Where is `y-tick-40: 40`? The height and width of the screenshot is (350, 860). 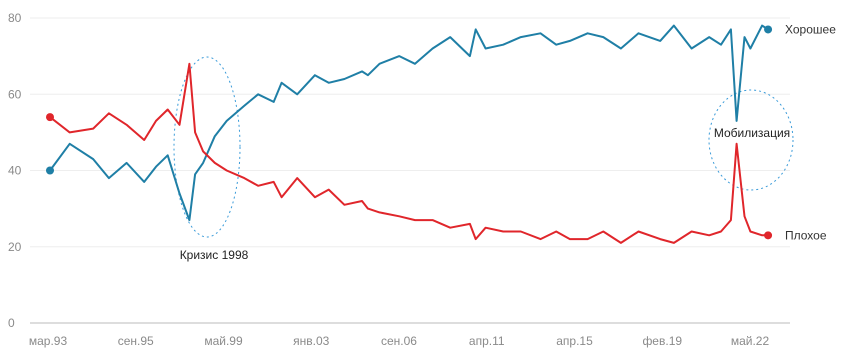
y-tick-40: 40 is located at coordinates (15, 171).